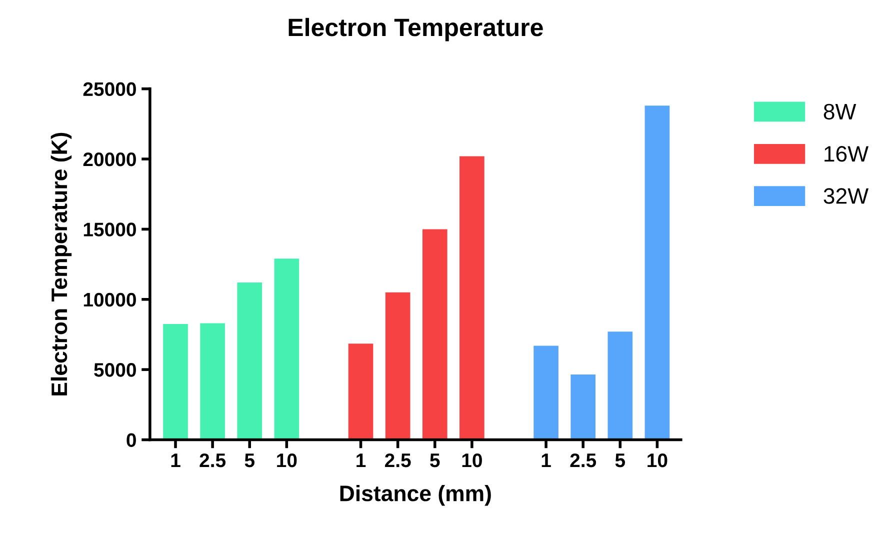 The image size is (882, 535). Describe the element at coordinates (115, 370) in the screenshot. I see `y-tick-label: 5000` at that location.